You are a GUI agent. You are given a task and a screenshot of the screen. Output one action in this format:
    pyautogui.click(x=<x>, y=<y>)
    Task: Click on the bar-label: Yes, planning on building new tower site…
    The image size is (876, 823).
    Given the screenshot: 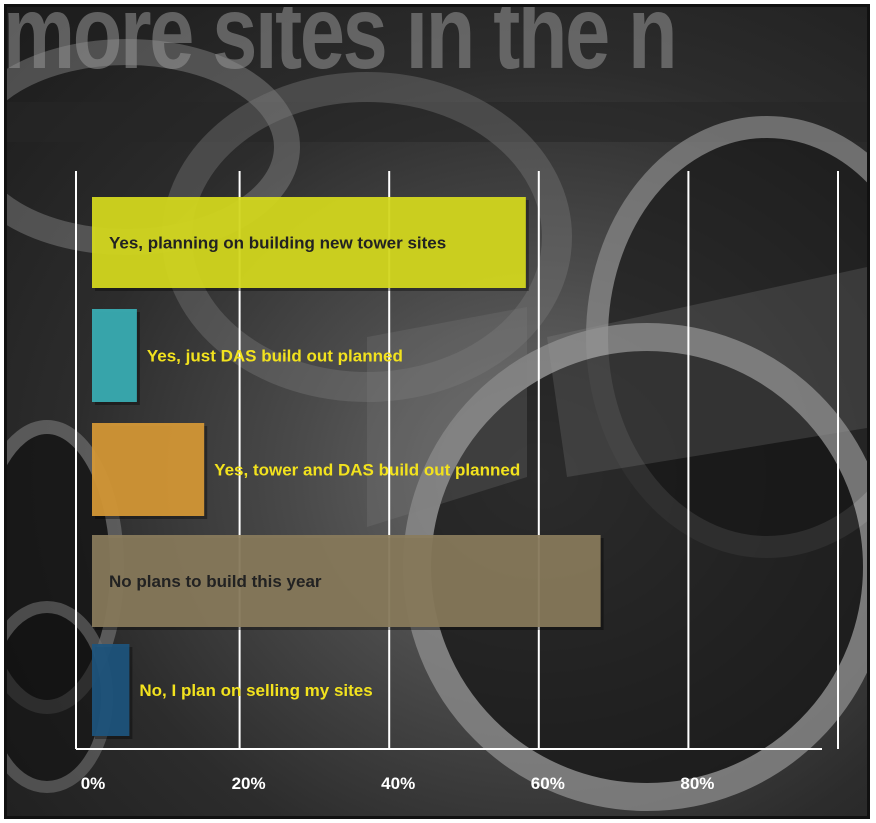 What is the action you would take?
    pyautogui.click(x=277, y=243)
    